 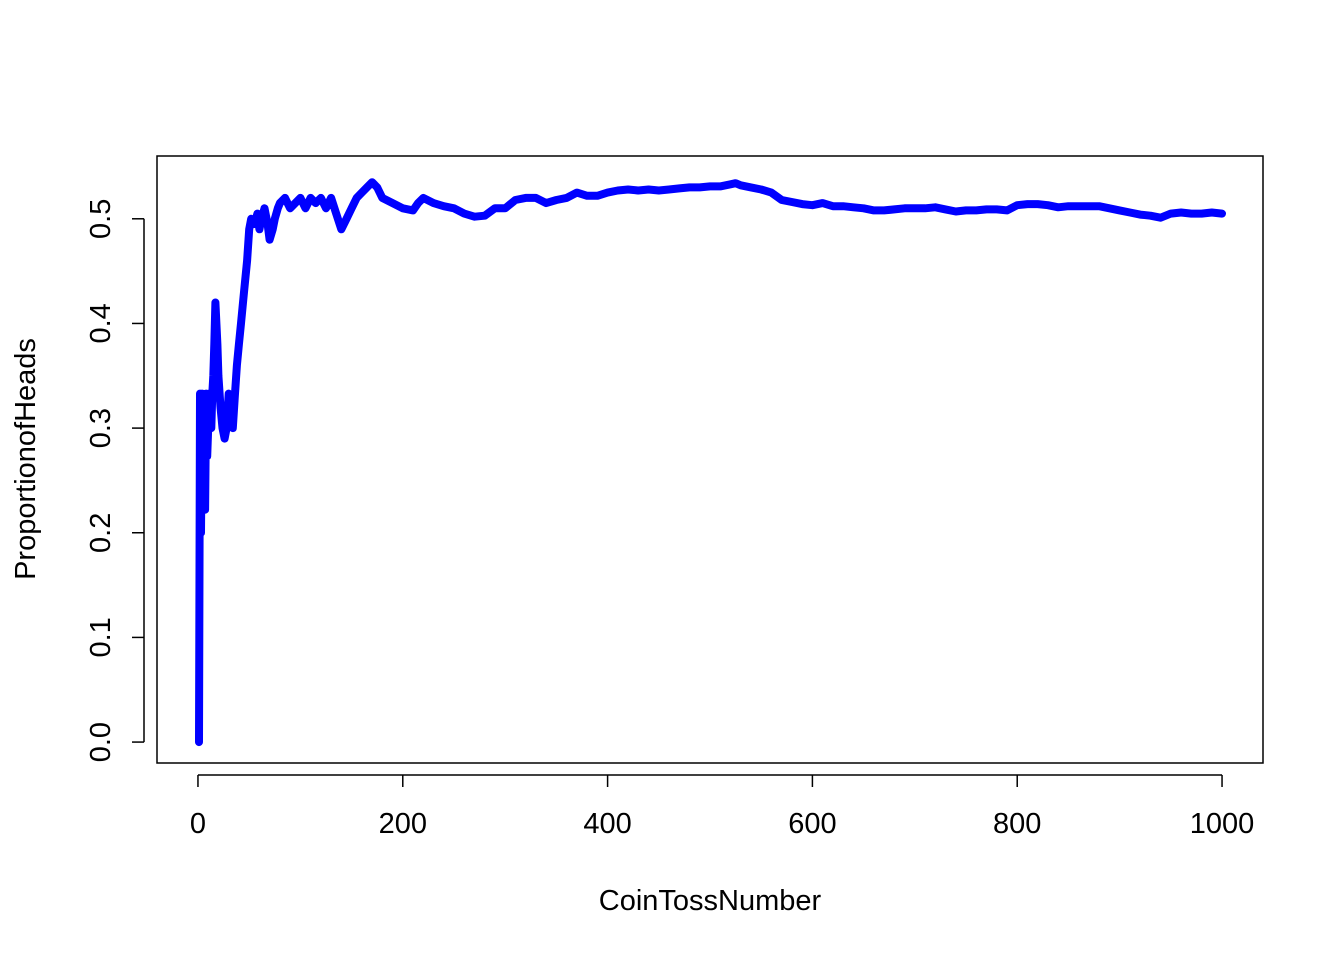 I want to click on x-tick-label: 600, so click(x=812, y=824).